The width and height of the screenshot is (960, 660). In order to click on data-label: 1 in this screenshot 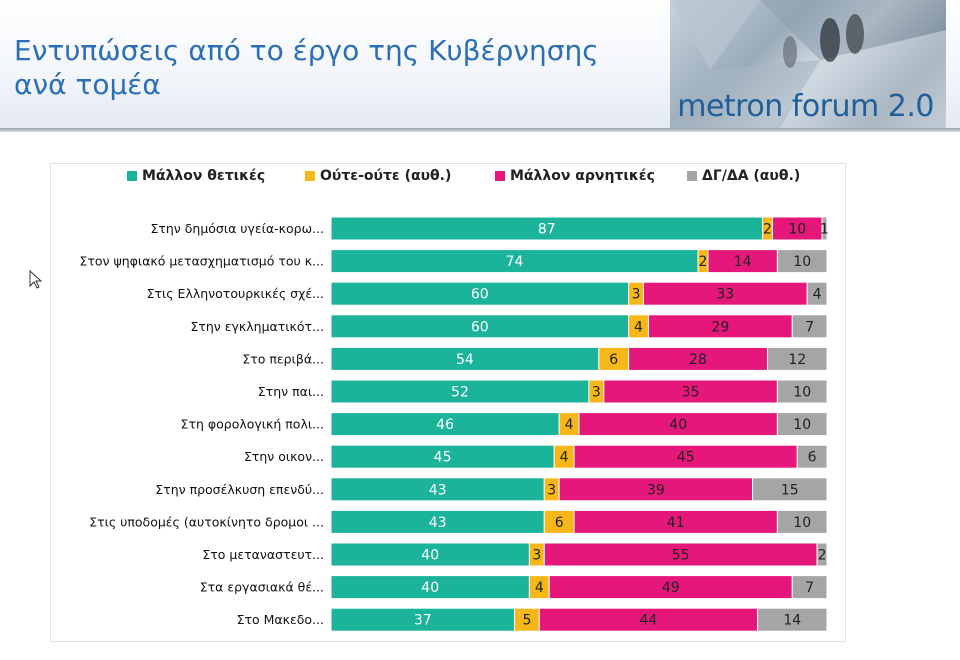, I will do `click(824, 230)`.